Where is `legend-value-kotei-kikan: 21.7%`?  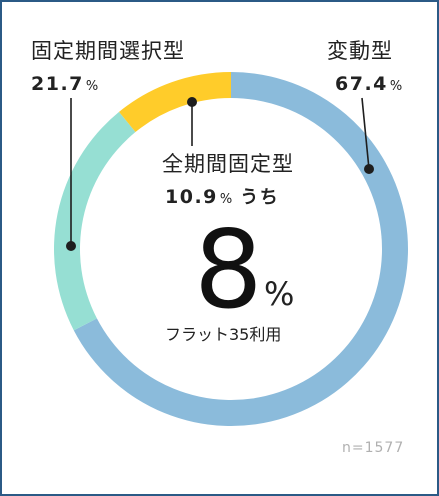
legend-value-kotei-kikan: 21.7% is located at coordinates (64, 84).